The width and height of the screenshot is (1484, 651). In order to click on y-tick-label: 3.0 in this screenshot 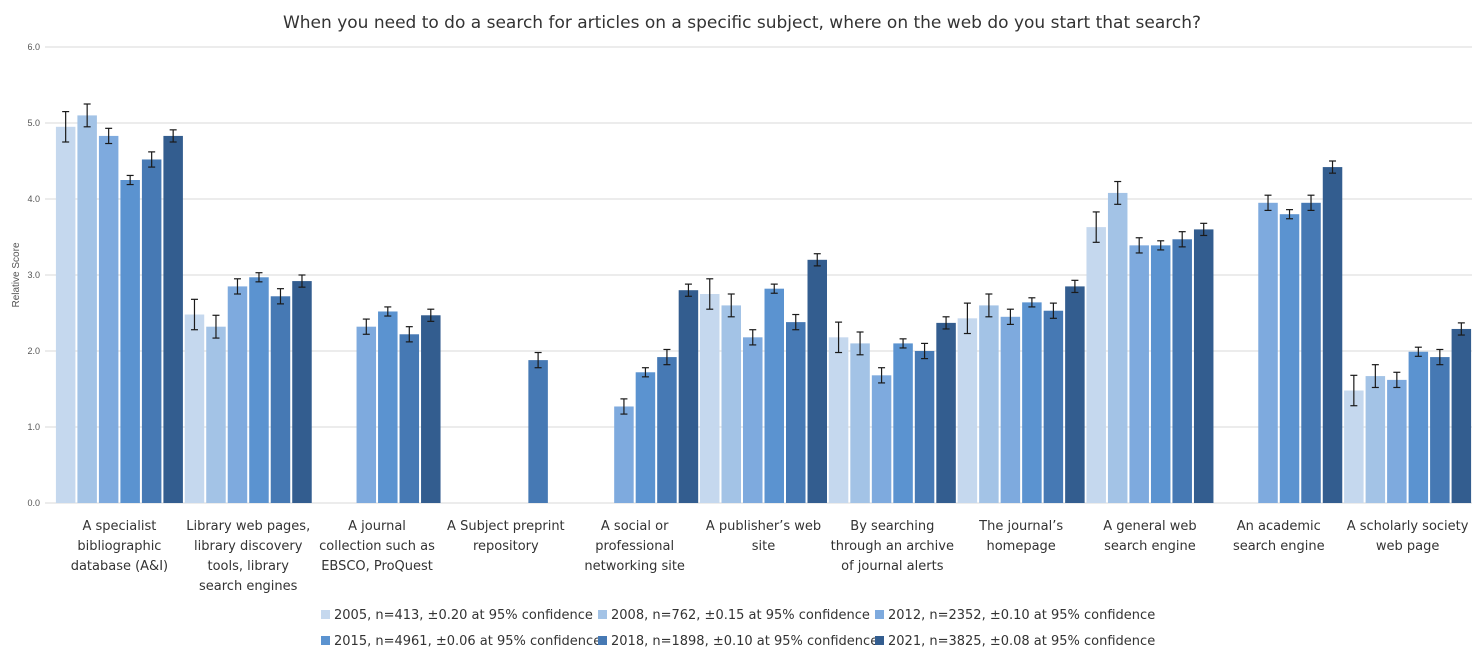, I will do `click(33, 275)`.